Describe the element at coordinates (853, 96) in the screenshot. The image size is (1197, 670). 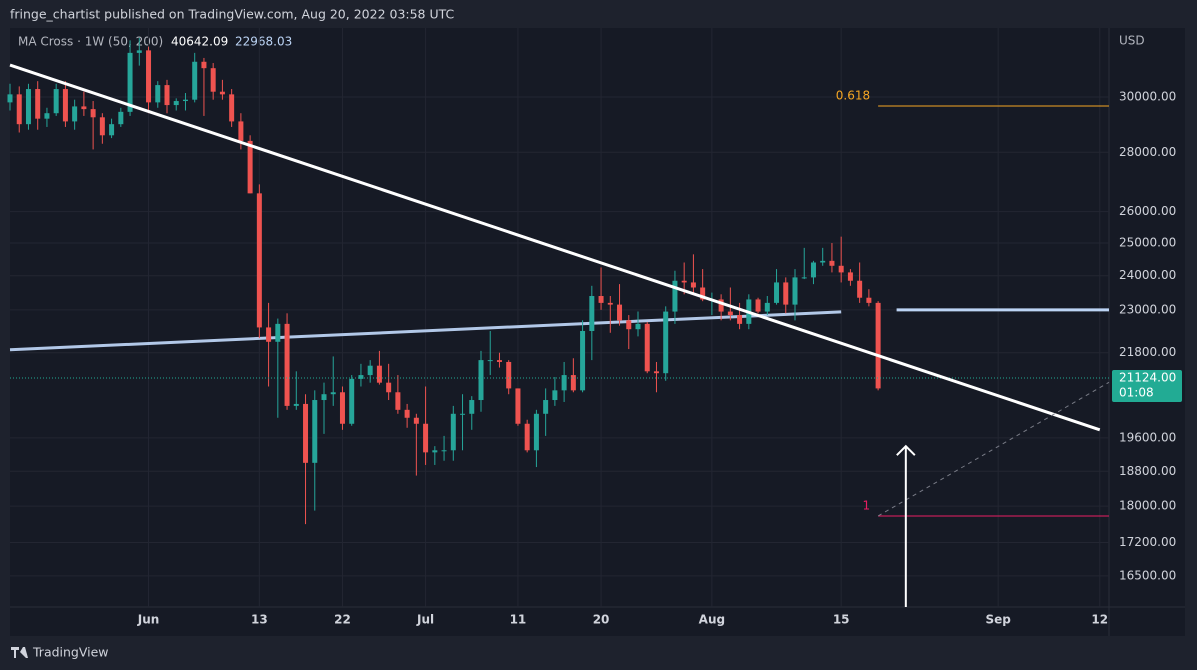
I see `fib-label: 0.618` at that location.